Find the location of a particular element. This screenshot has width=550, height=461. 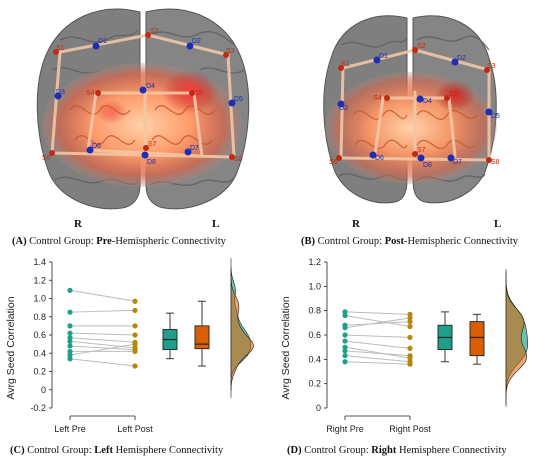

seed-label: S7 is located at coordinates (152, 144).